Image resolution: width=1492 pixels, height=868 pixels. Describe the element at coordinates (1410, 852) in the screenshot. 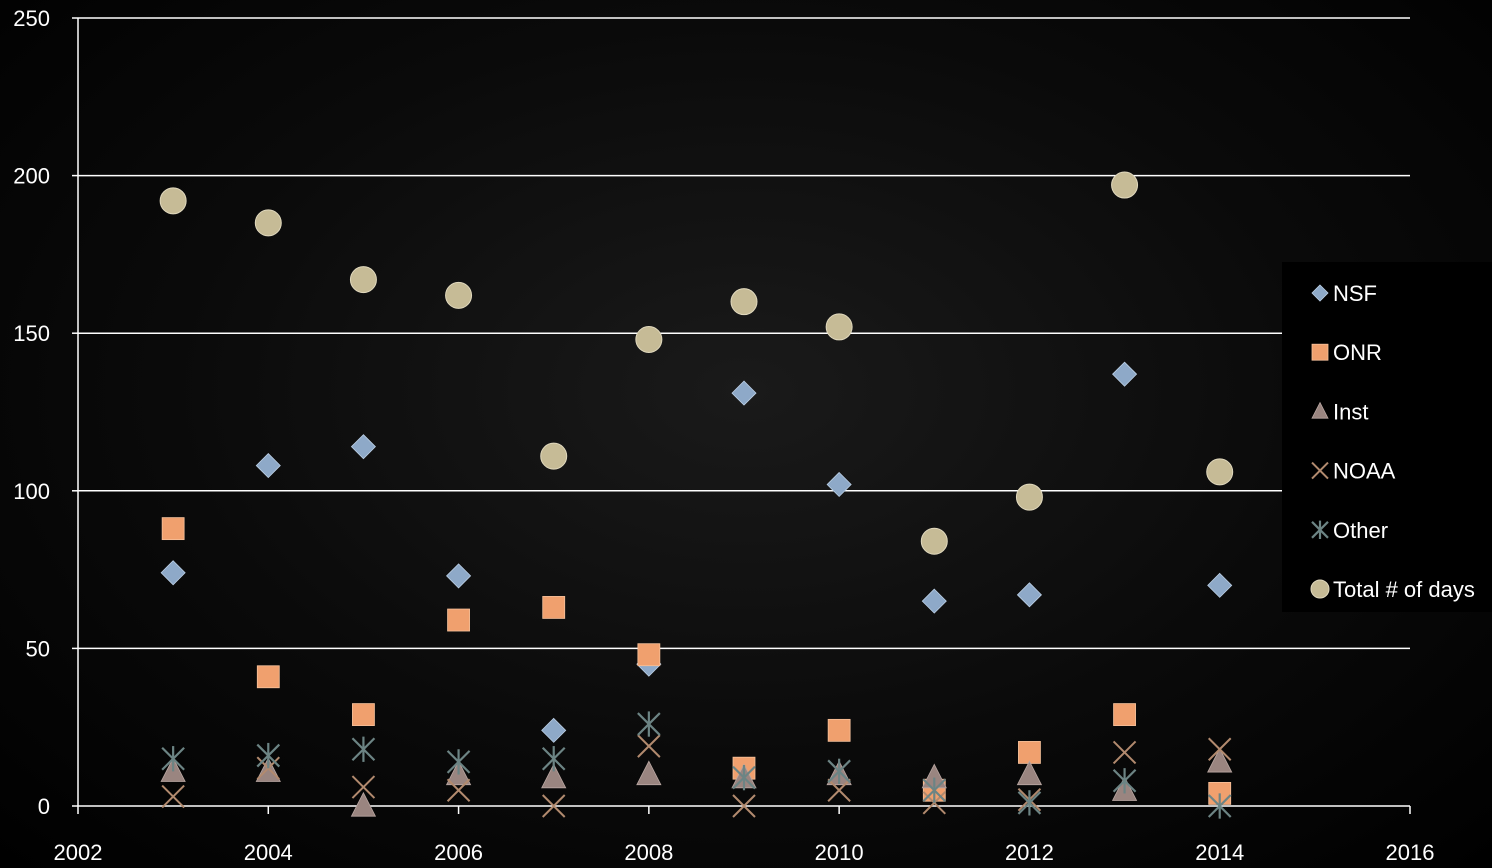

I see `x-tick-label: 2016` at that location.